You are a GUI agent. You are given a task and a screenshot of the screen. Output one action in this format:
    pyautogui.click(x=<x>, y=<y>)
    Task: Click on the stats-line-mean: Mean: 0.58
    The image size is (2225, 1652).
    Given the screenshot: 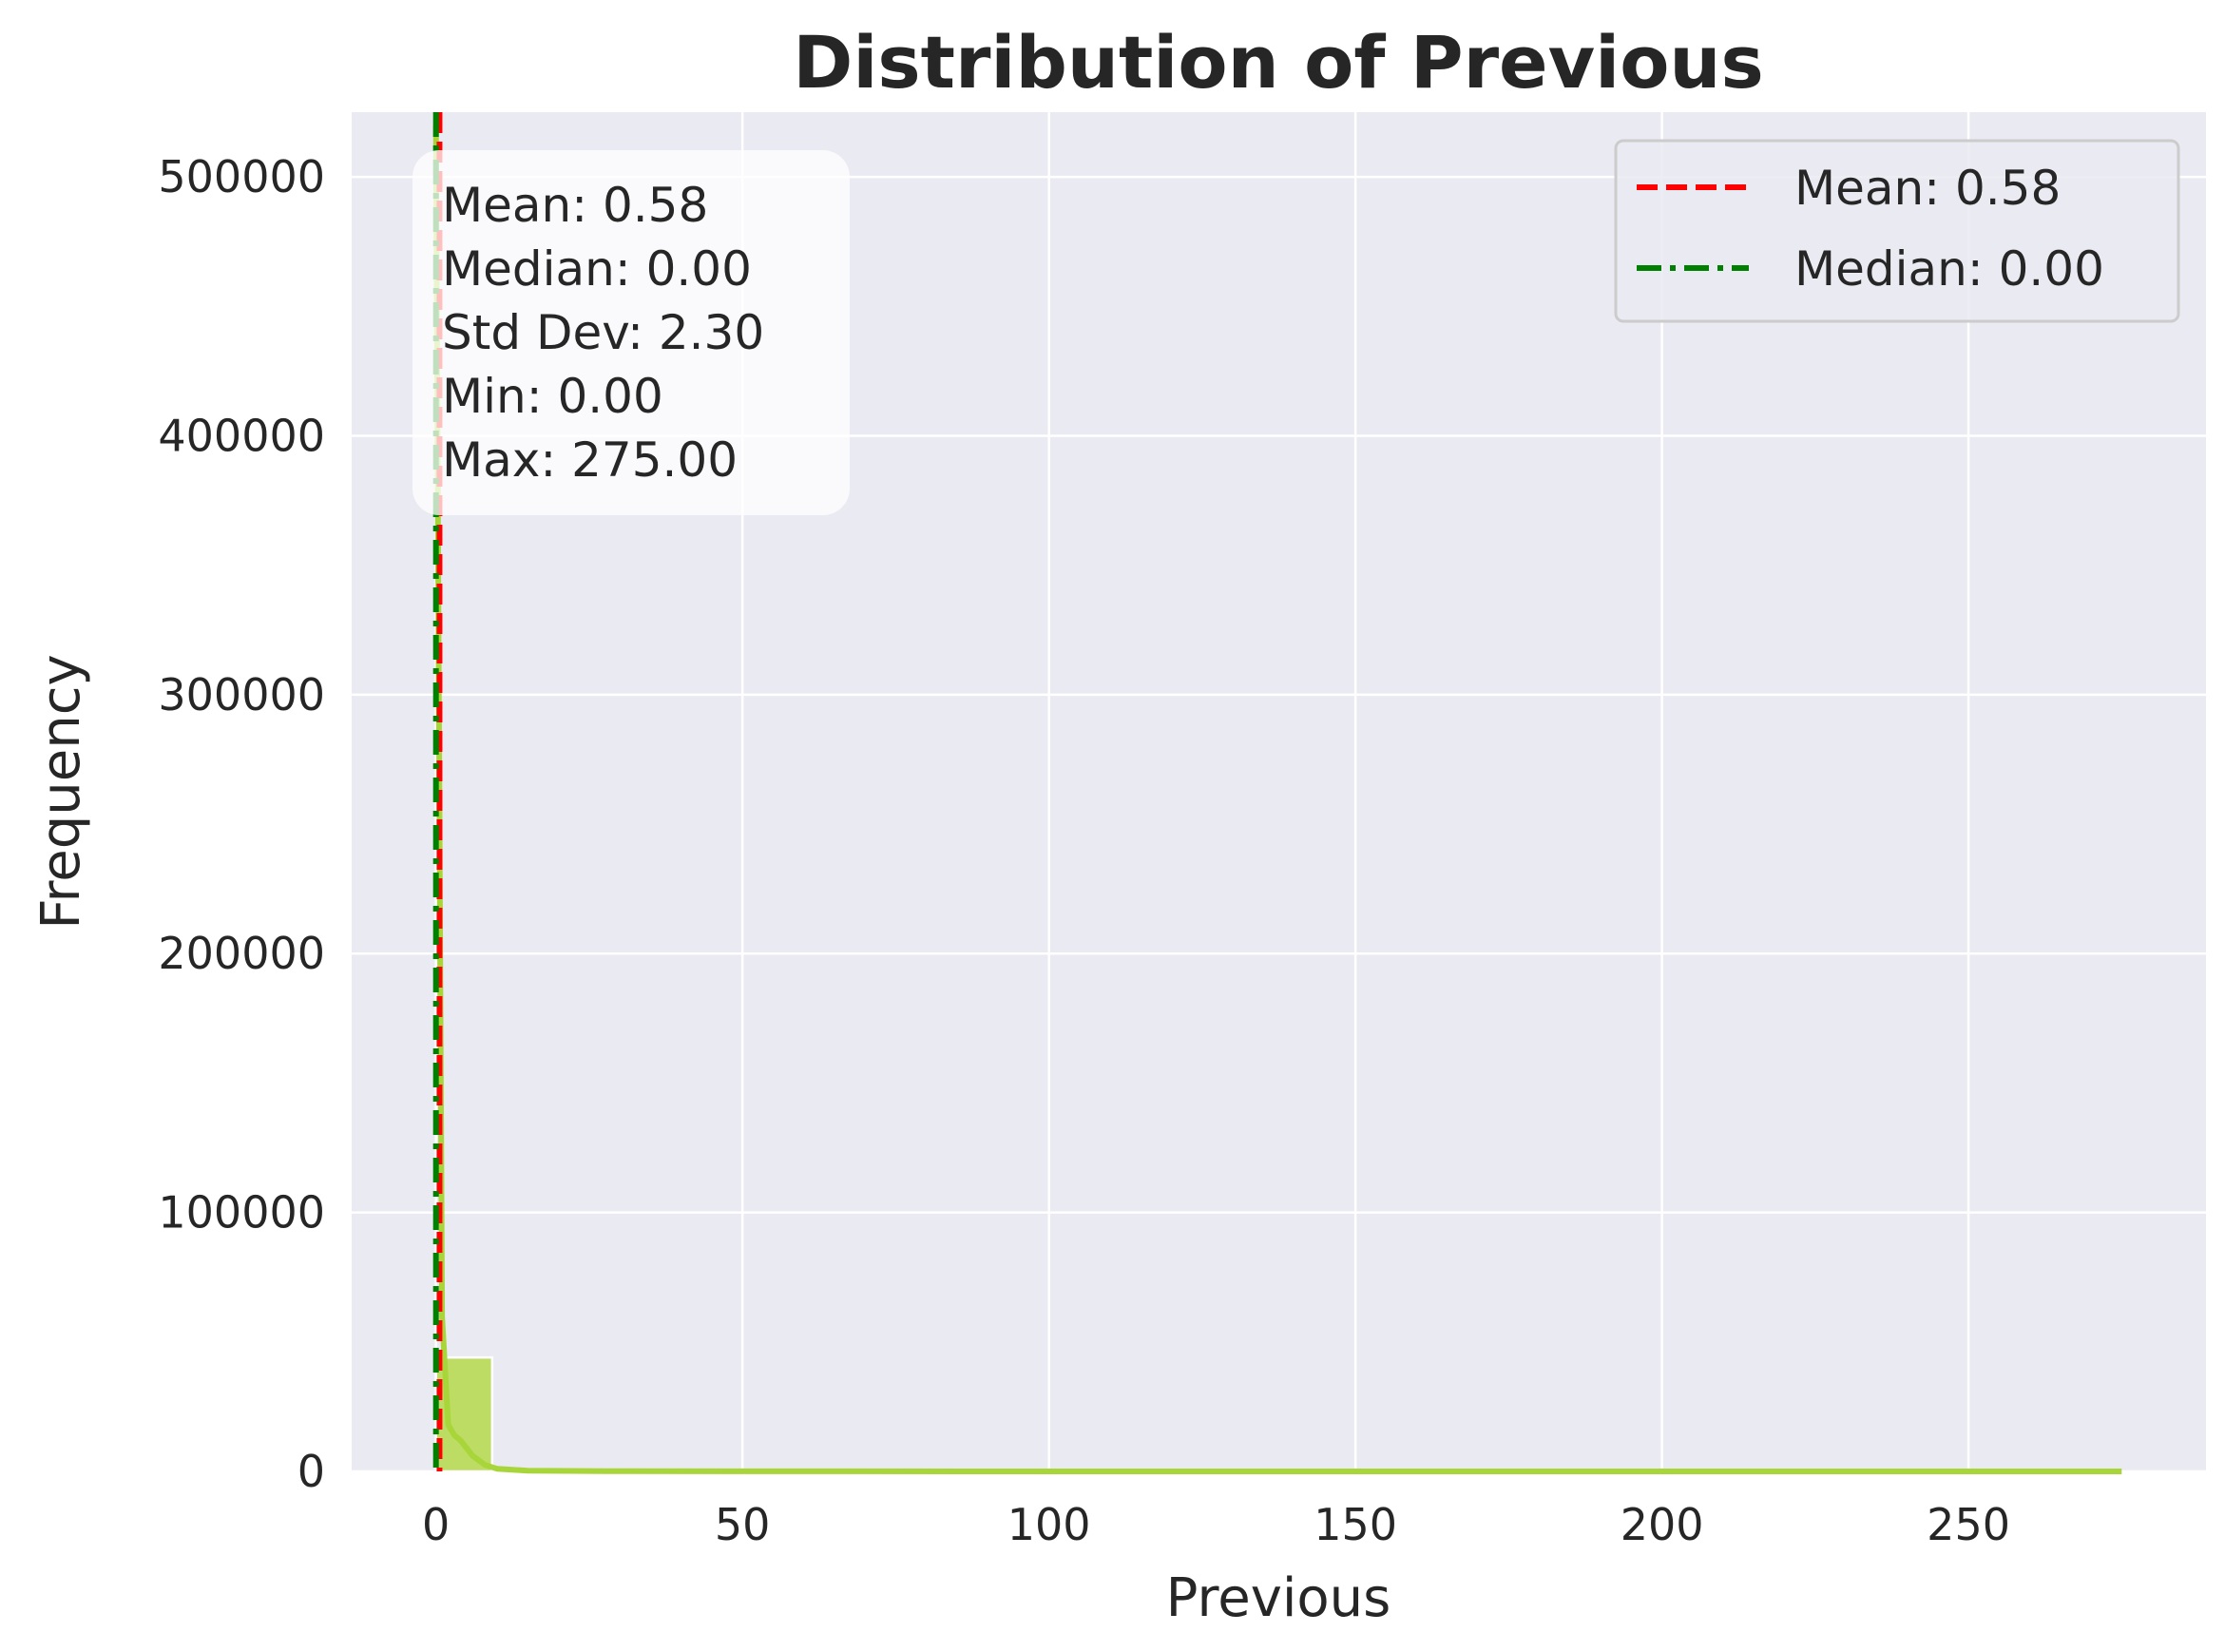 What is the action you would take?
    pyautogui.click(x=575, y=205)
    